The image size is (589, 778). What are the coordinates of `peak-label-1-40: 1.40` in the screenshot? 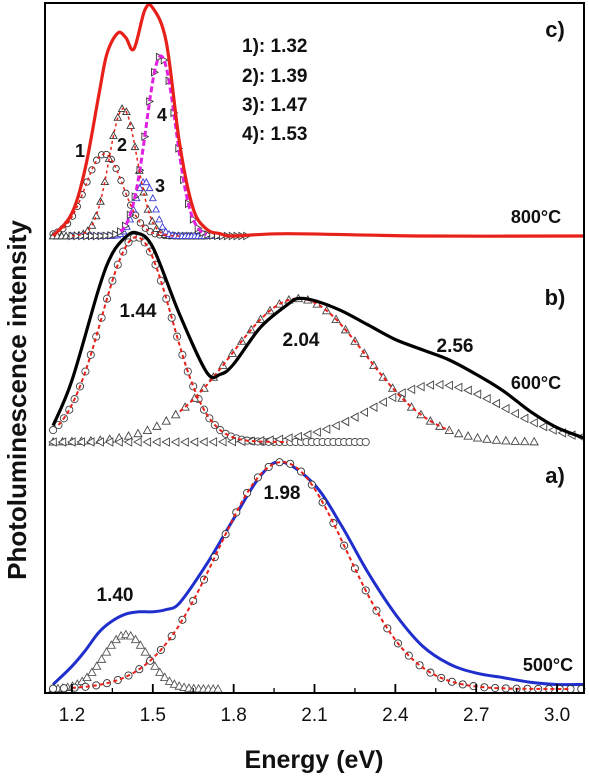 It's located at (115, 595).